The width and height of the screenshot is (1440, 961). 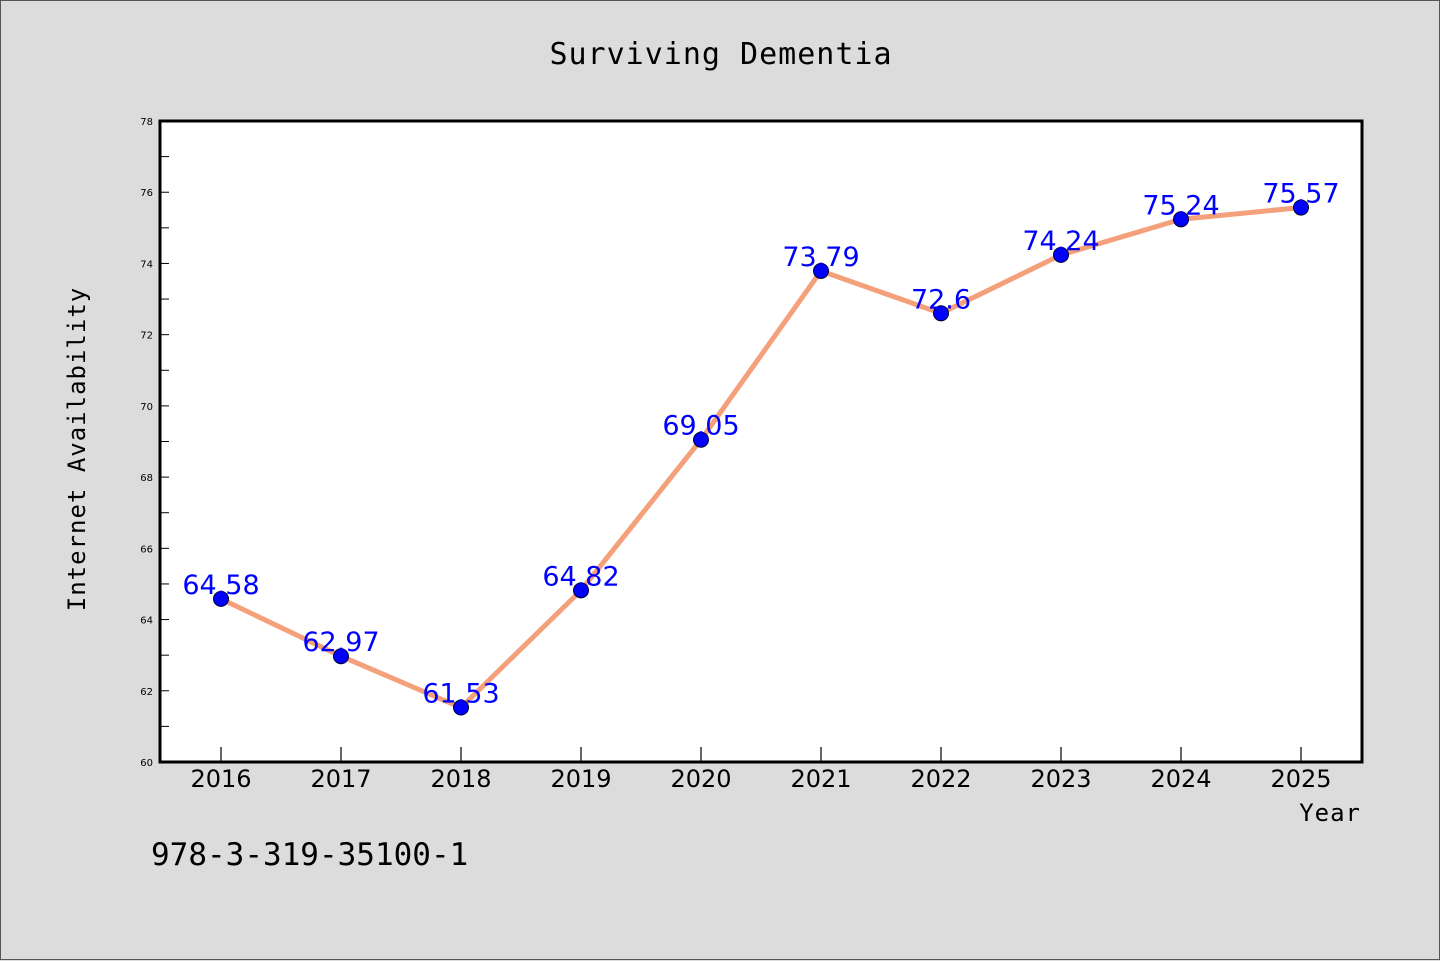 I want to click on y-tick-label: 64, so click(x=146, y=621).